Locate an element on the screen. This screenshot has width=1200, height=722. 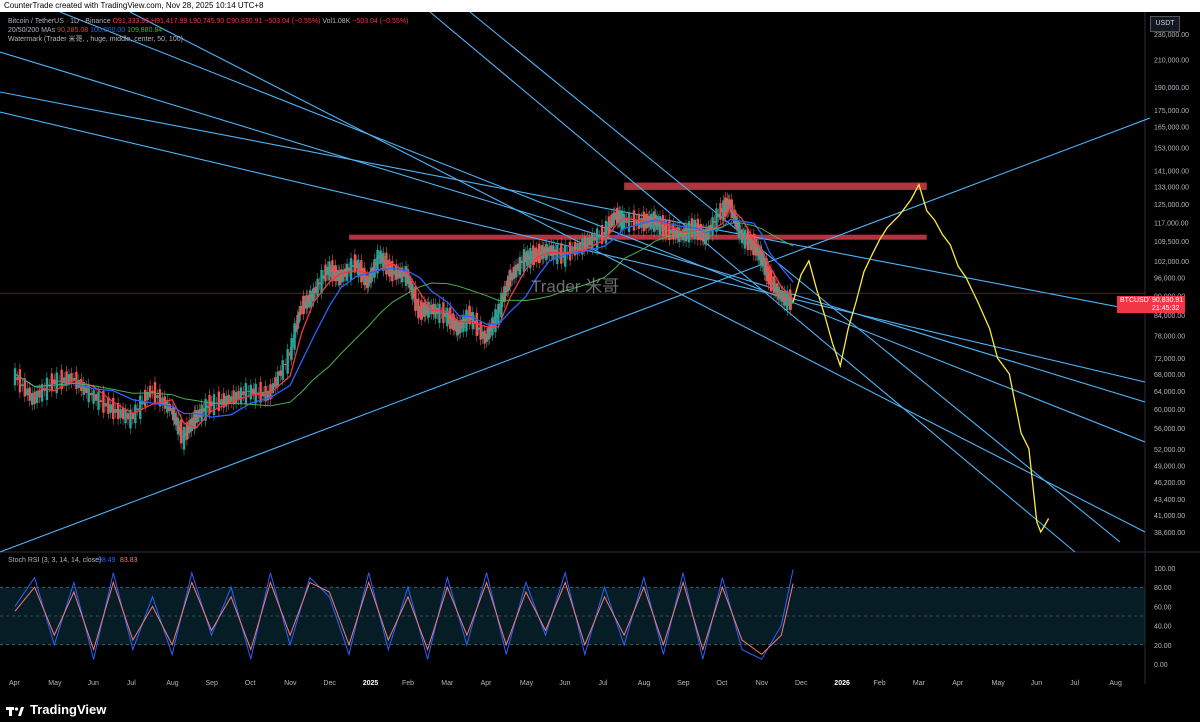
price-axis-label: 41,000.00 is located at coordinates (1169, 516).